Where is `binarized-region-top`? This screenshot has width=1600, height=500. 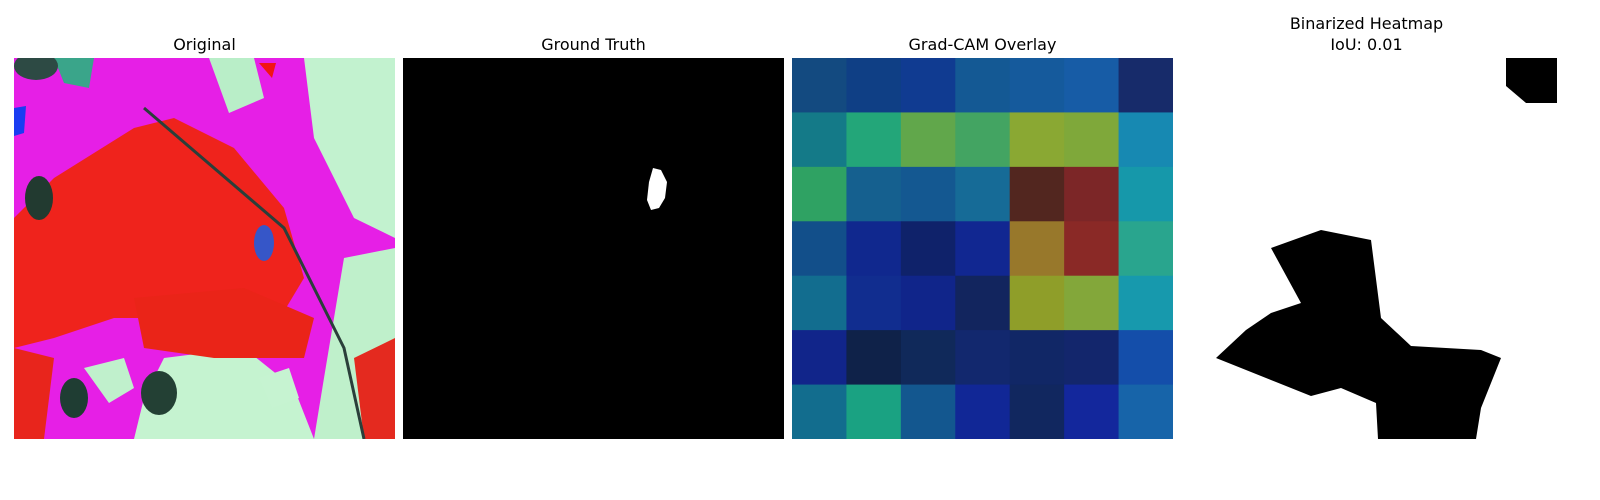
binarized-region-top is located at coordinates (1531, 80).